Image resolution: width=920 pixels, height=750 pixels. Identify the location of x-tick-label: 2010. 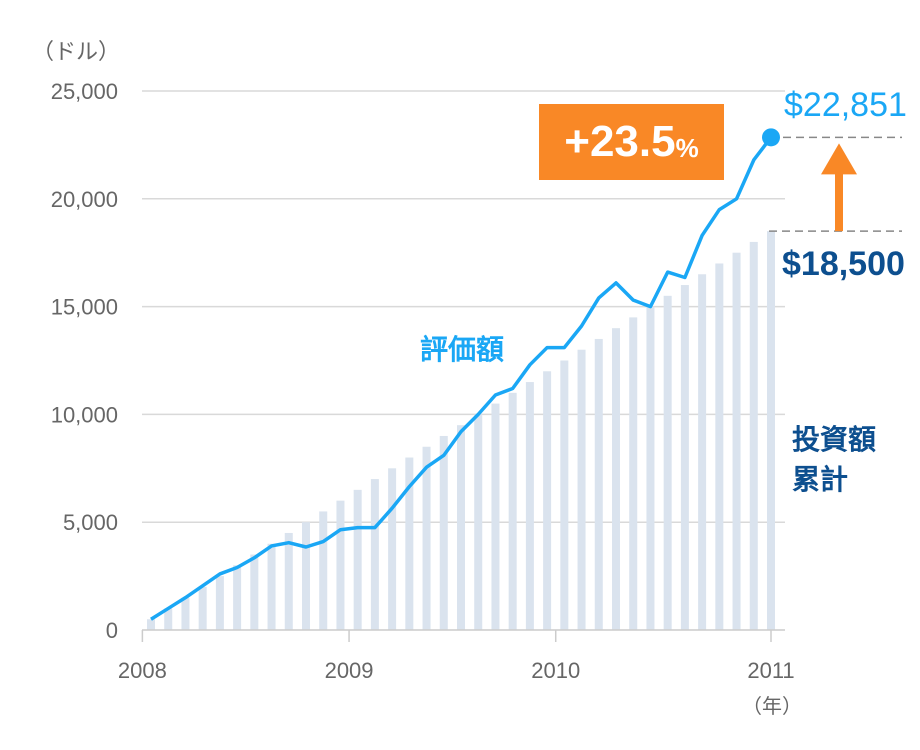
(555, 670).